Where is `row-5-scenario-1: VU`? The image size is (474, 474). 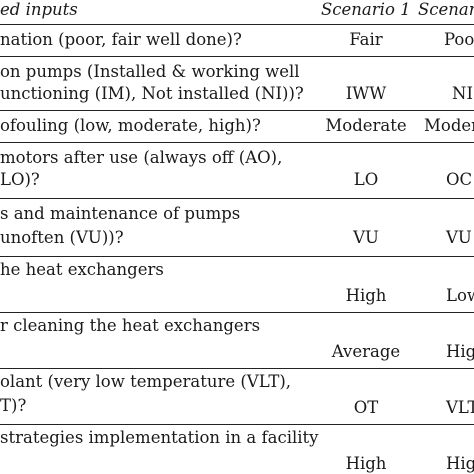 row-5-scenario-1: VU is located at coordinates (366, 237).